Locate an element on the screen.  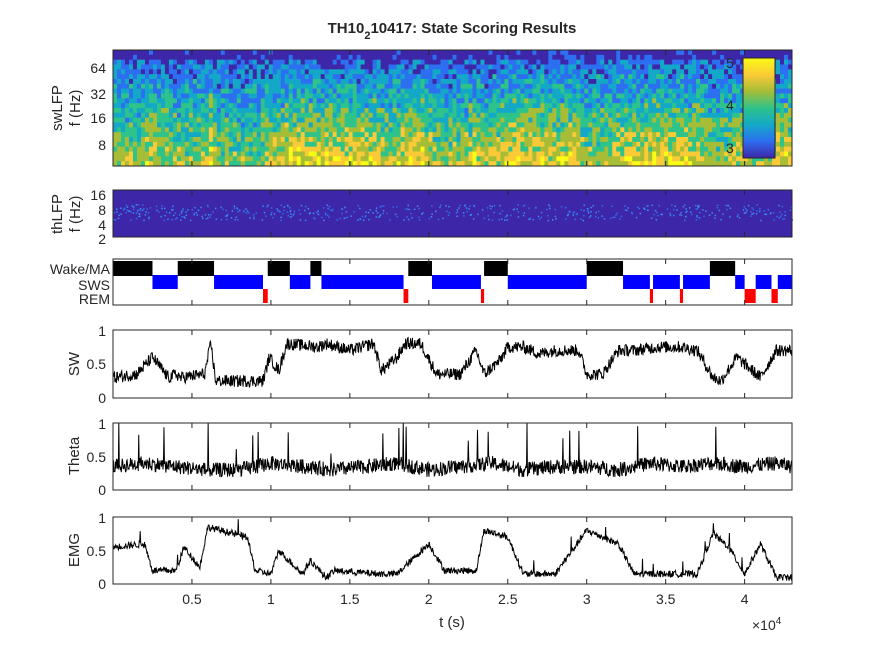
hypnogram-bout is located at coordinates (722, 268).